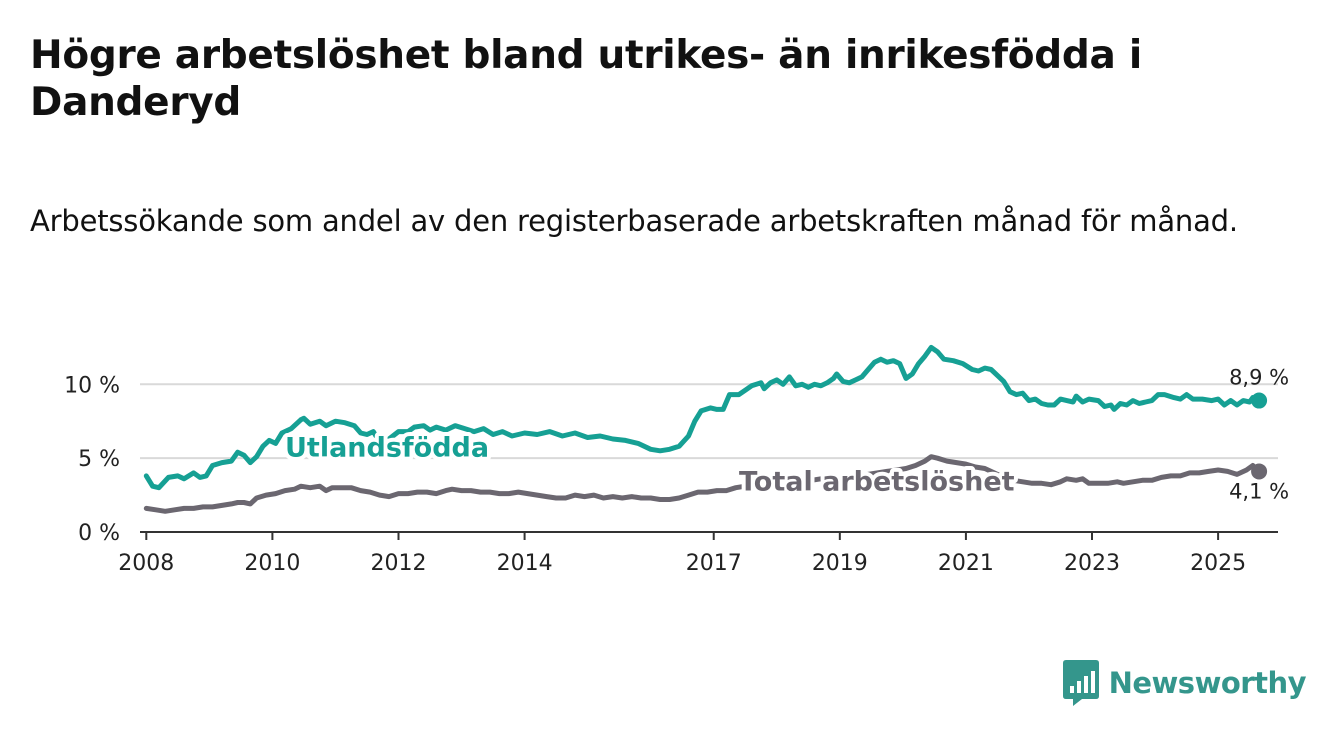 The image size is (1340, 734). Describe the element at coordinates (1080, 683) in the screenshot. I see `bar-chart-logo-icon` at that location.